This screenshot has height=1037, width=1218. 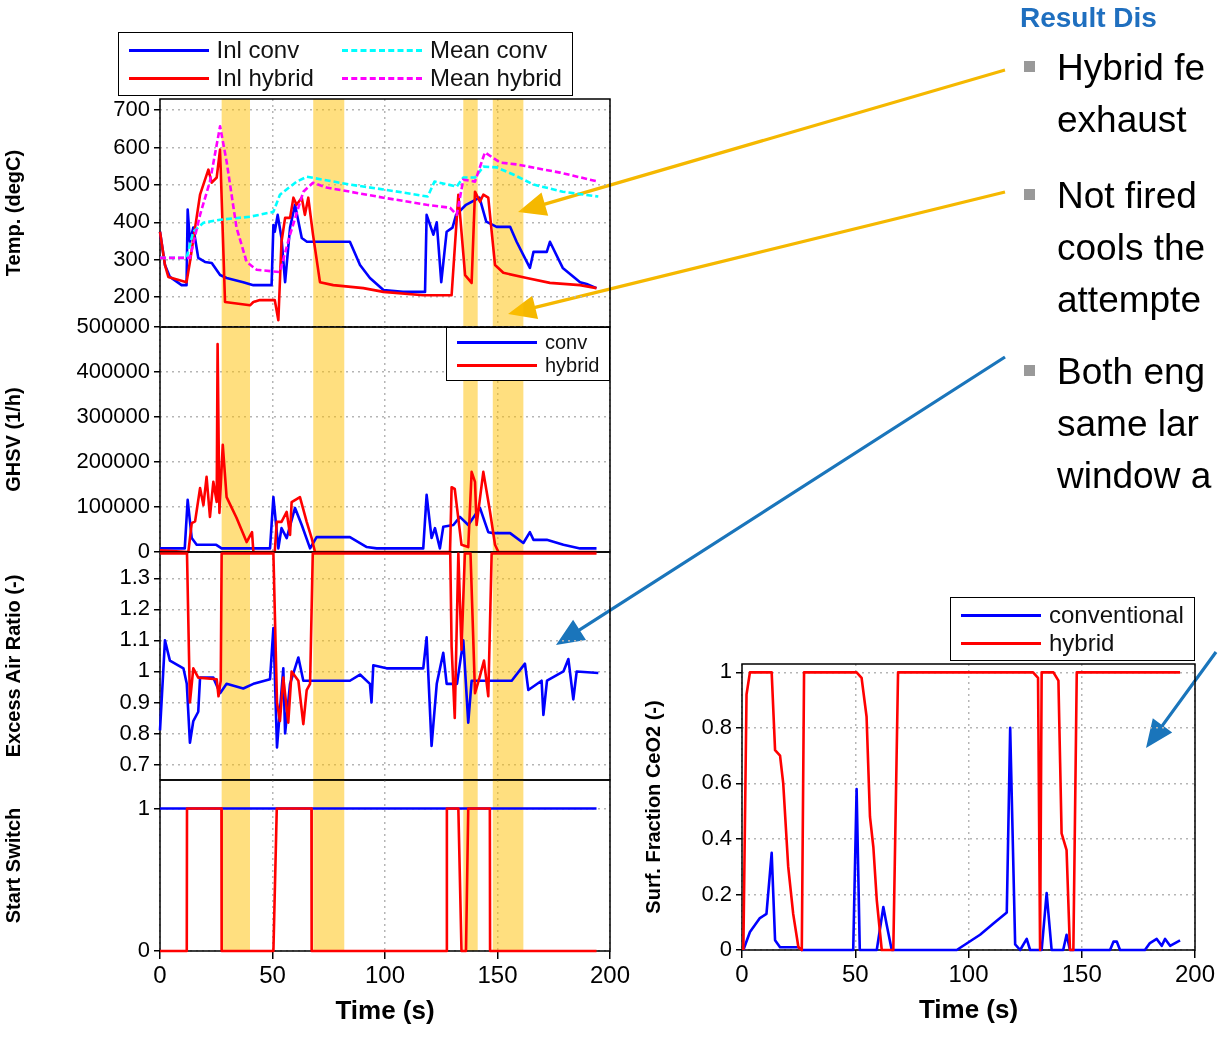 What do you see at coordinates (1134, 424) in the screenshot?
I see `text: Both eng same lar window a` at bounding box center [1134, 424].